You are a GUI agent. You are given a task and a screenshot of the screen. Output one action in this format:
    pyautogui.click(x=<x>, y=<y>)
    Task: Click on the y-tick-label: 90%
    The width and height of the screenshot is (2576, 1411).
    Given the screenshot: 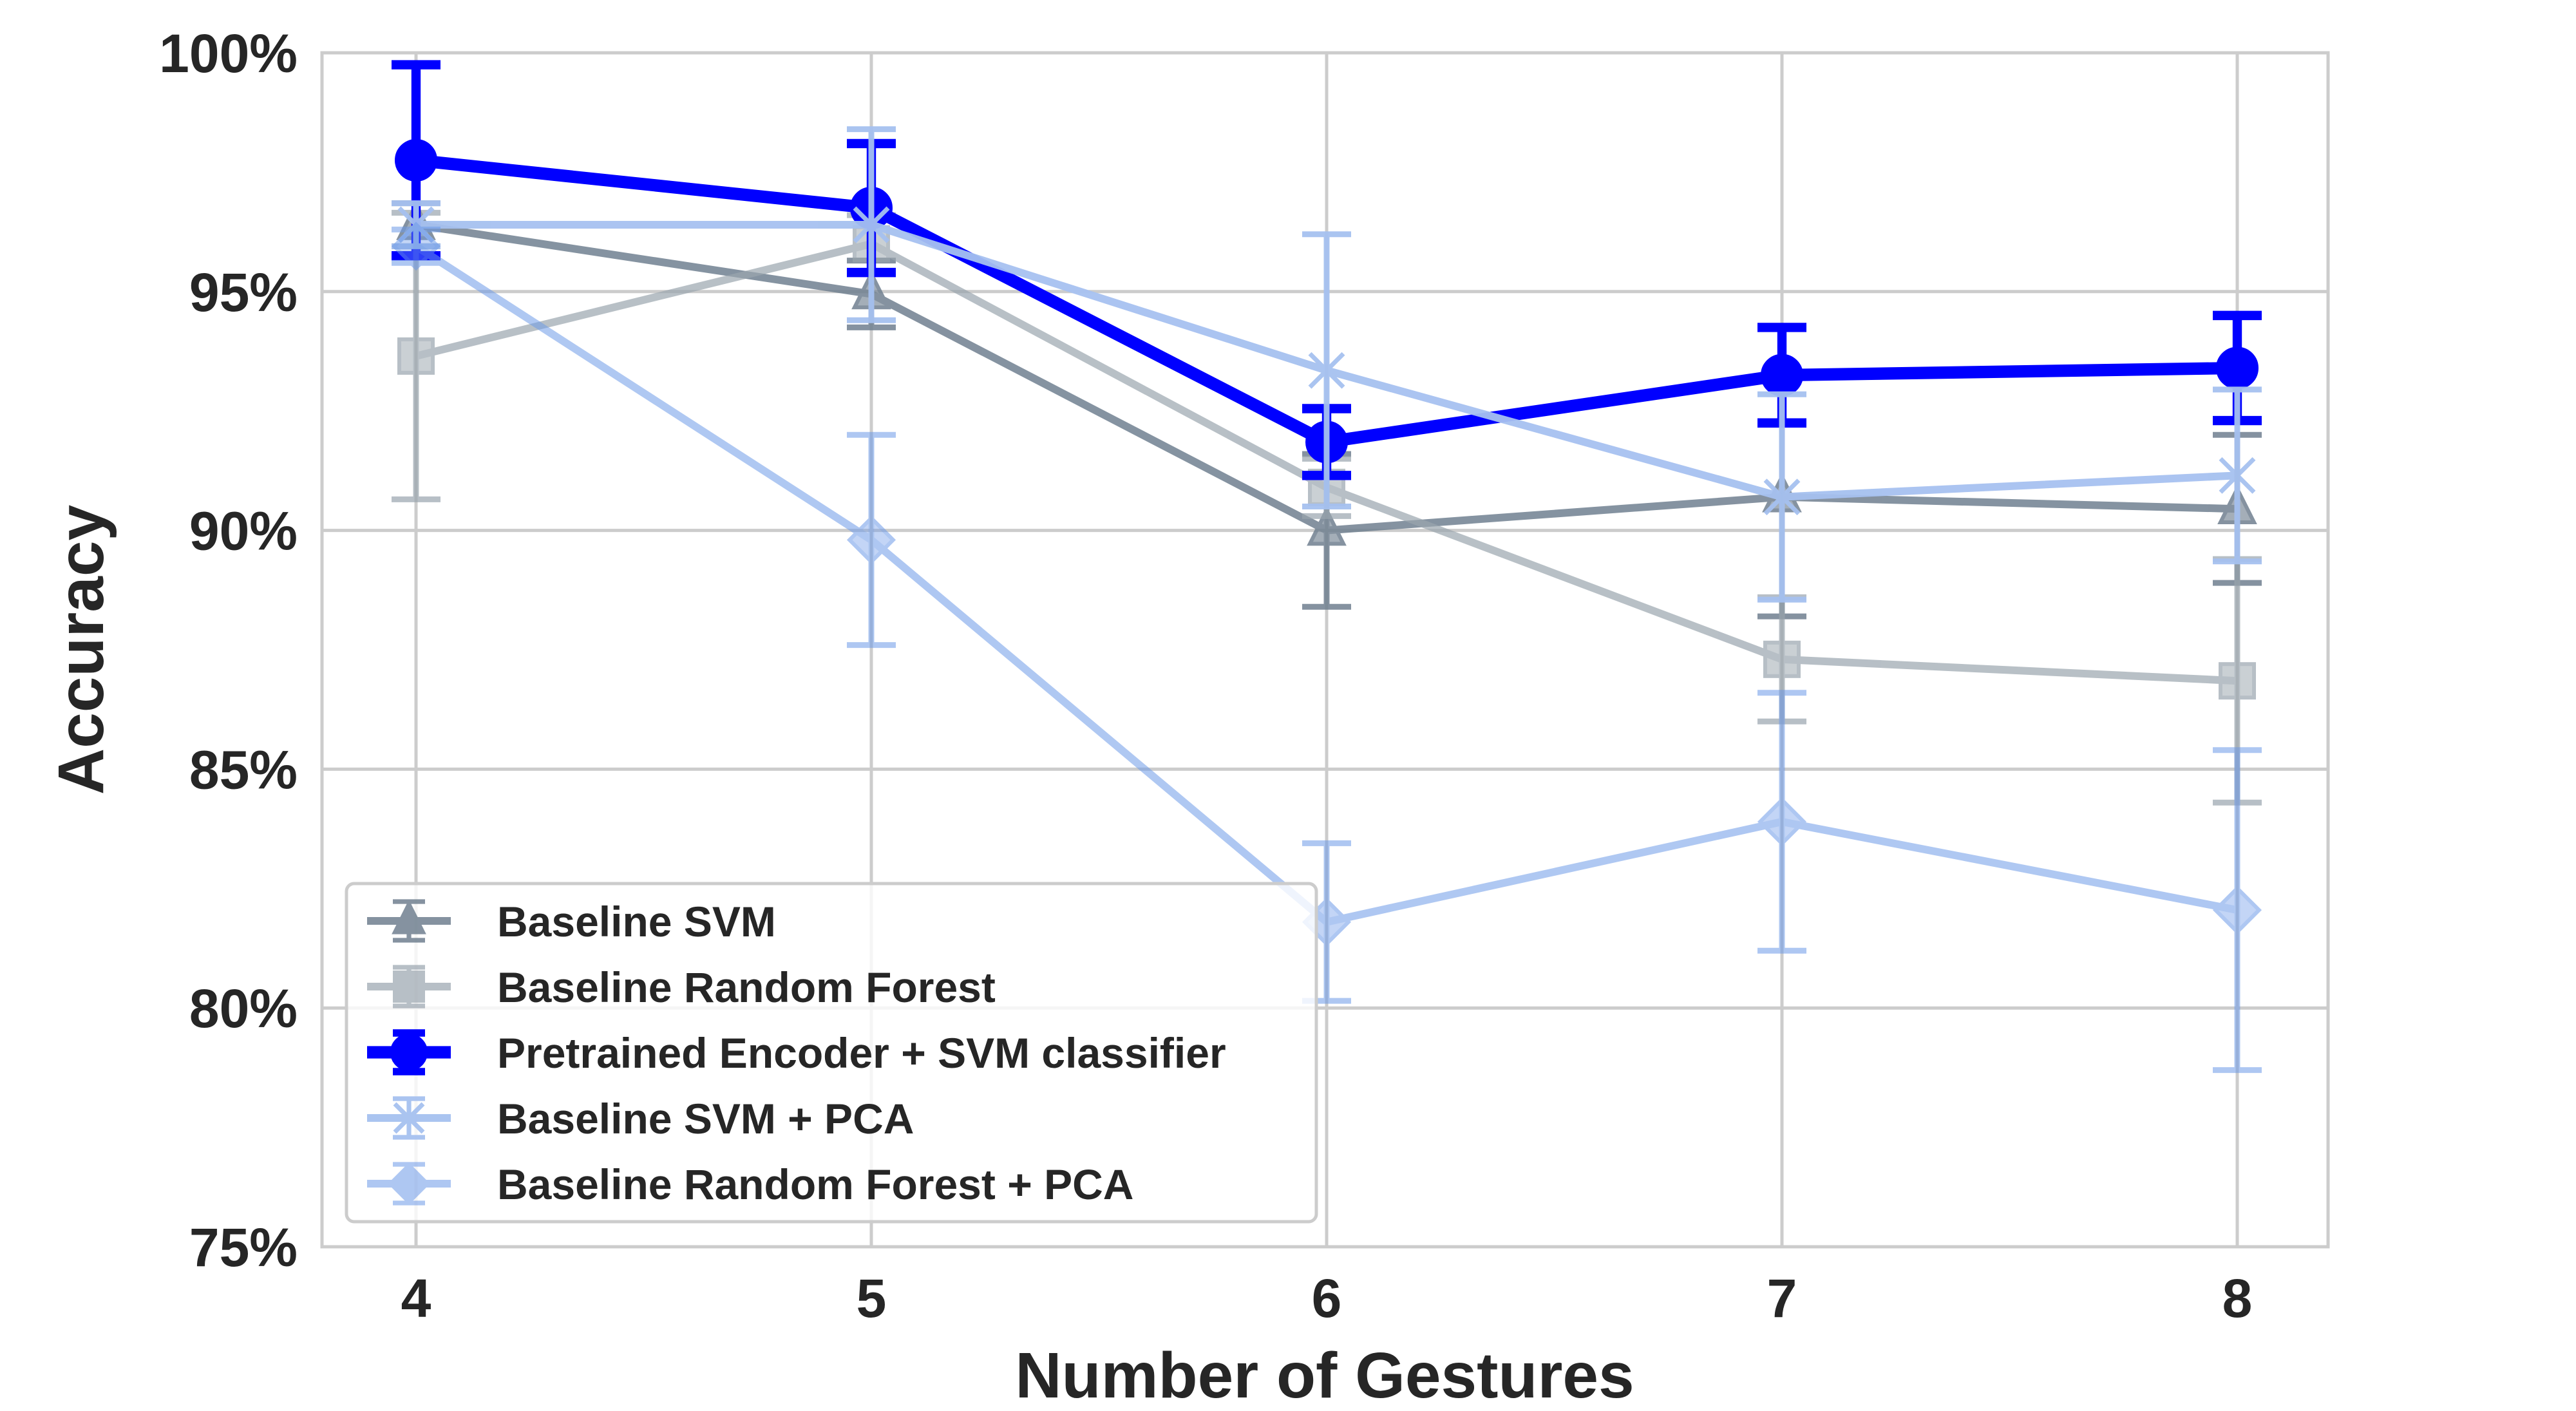 What is the action you would take?
    pyautogui.click(x=243, y=531)
    